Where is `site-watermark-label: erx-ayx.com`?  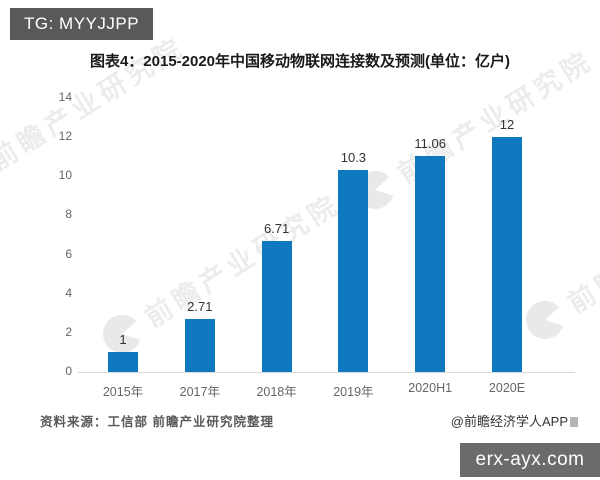 site-watermark-label: erx-ayx.com is located at coordinates (530, 459).